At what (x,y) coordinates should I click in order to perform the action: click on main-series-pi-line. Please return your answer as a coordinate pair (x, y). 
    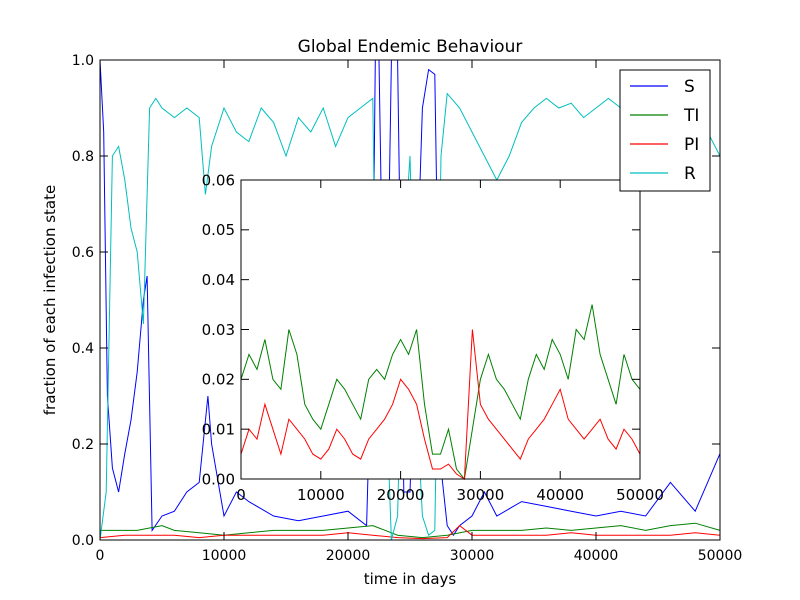
    Looking at the image, I should click on (410, 532).